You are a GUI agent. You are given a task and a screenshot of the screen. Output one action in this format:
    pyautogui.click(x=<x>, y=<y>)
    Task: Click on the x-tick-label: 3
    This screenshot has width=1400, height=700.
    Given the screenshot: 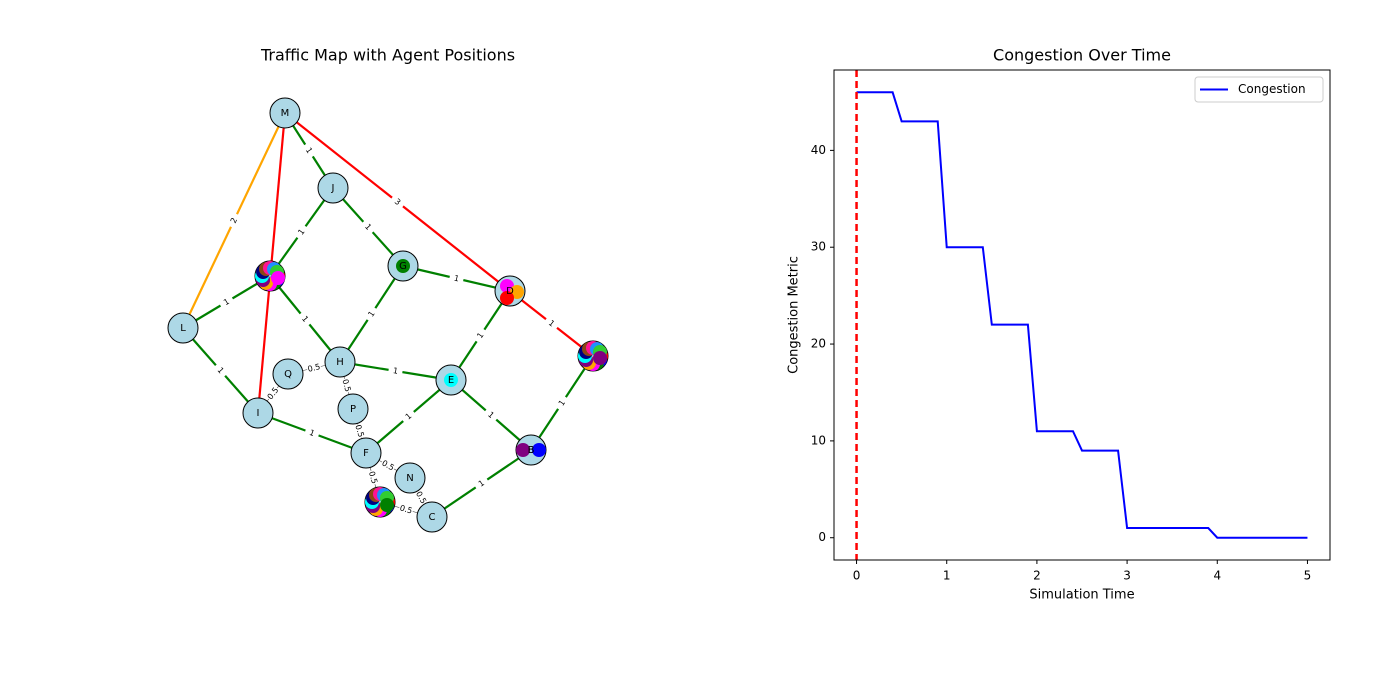 What is the action you would take?
    pyautogui.click(x=1127, y=576)
    